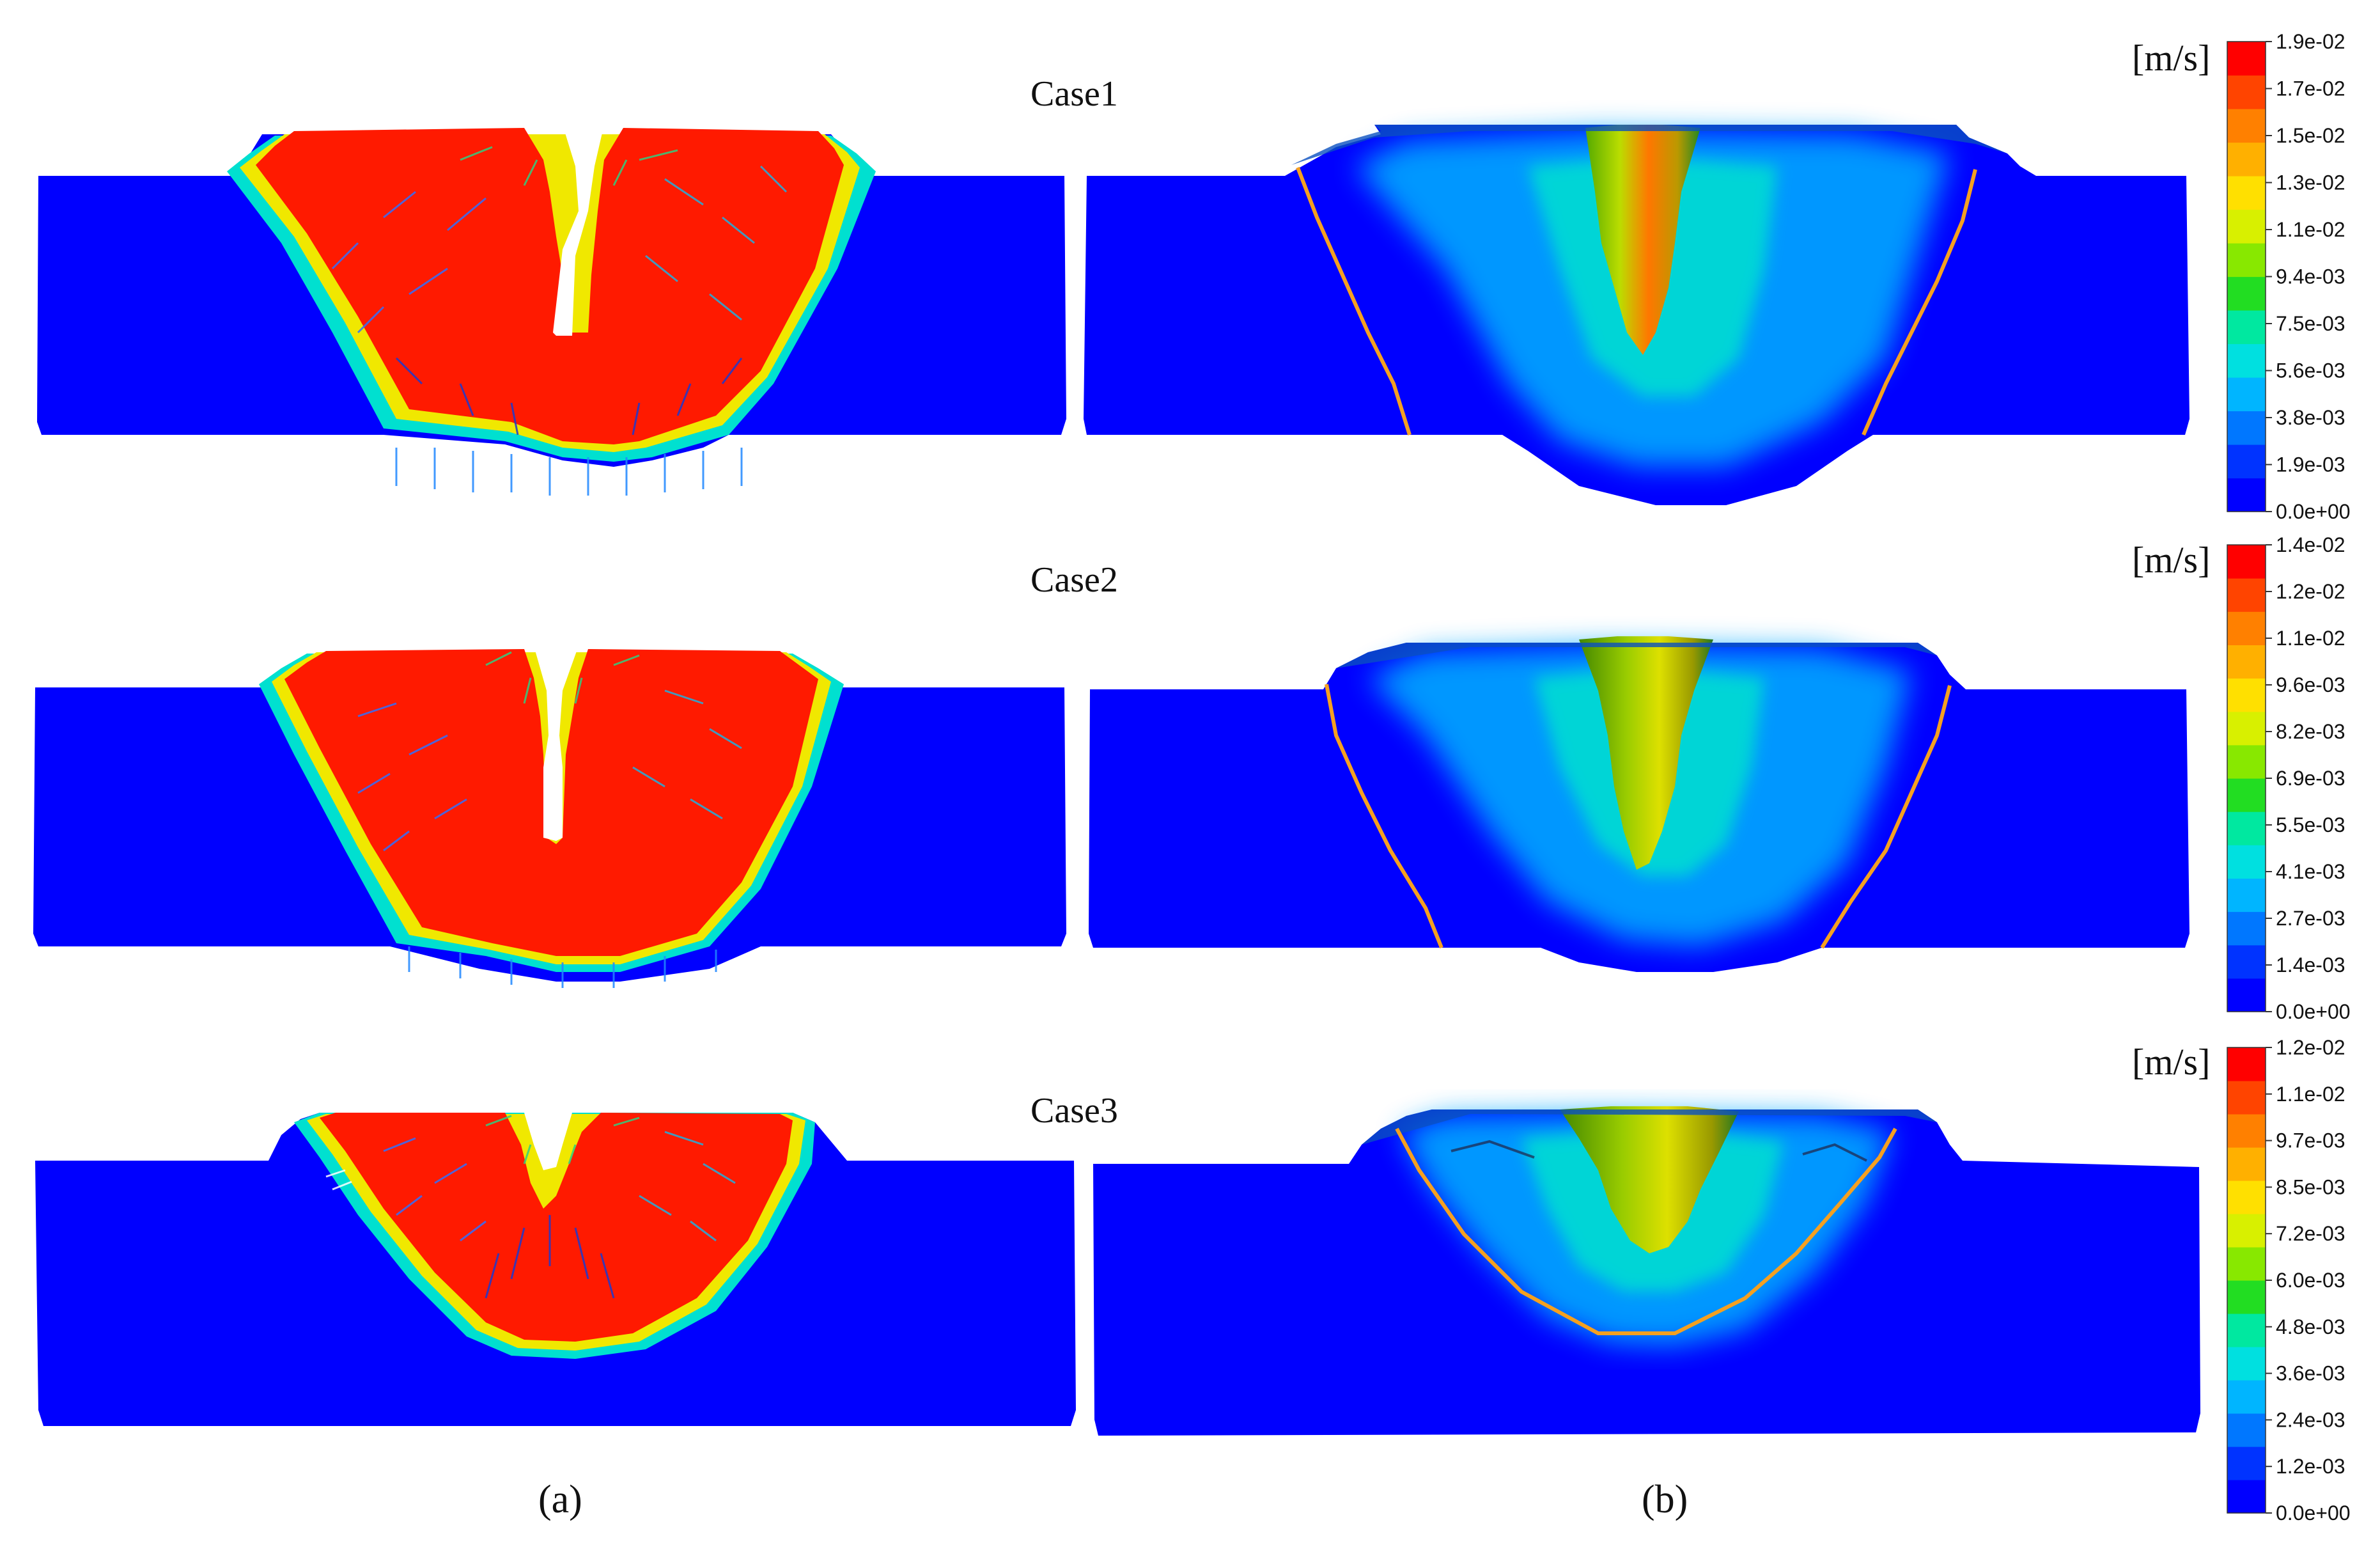  I want to click on case2-label: Case2, so click(1074, 580).